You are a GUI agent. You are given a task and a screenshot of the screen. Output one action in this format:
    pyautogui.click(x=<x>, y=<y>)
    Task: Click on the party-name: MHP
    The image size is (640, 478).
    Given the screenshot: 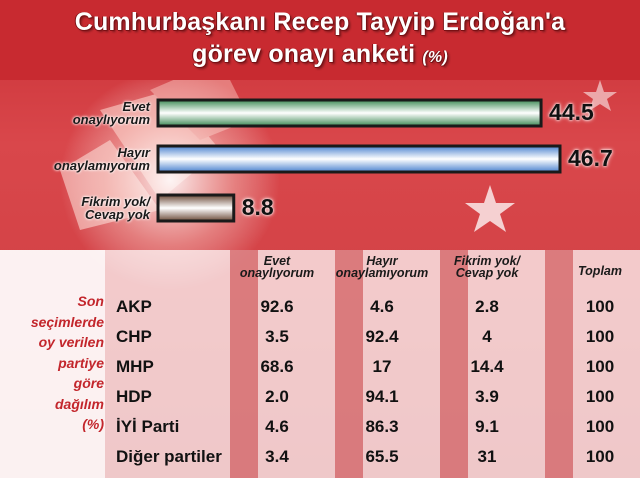 What is the action you would take?
    pyautogui.click(x=135, y=366)
    